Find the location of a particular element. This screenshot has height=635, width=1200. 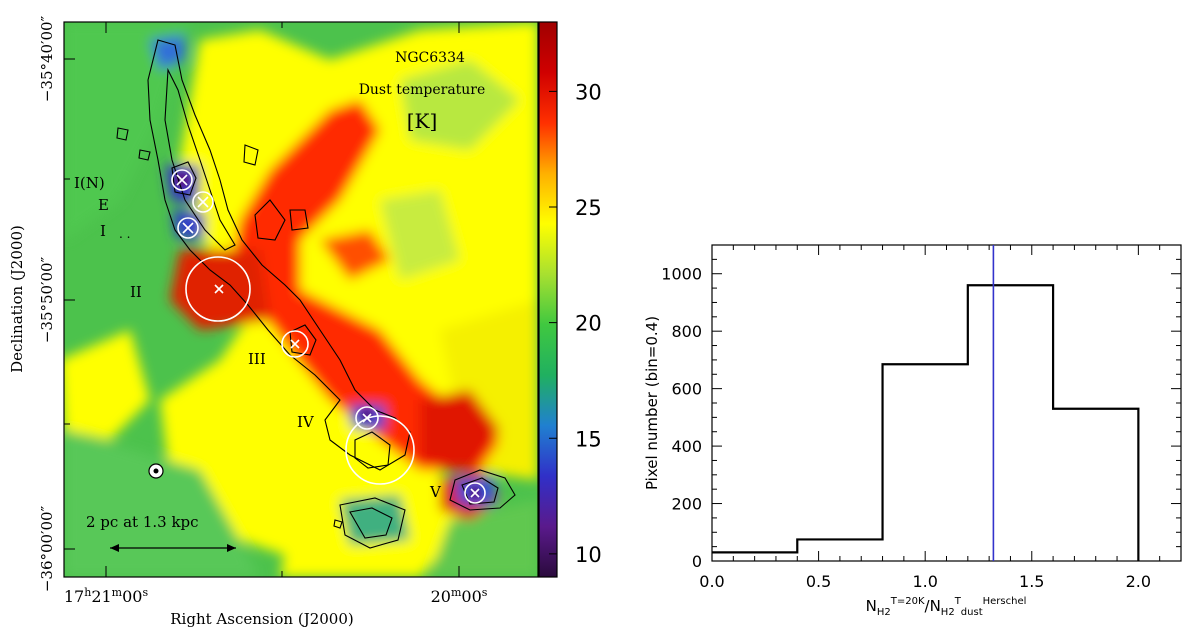

y-tick-label: −35°50′00″ is located at coordinates (47, 299).